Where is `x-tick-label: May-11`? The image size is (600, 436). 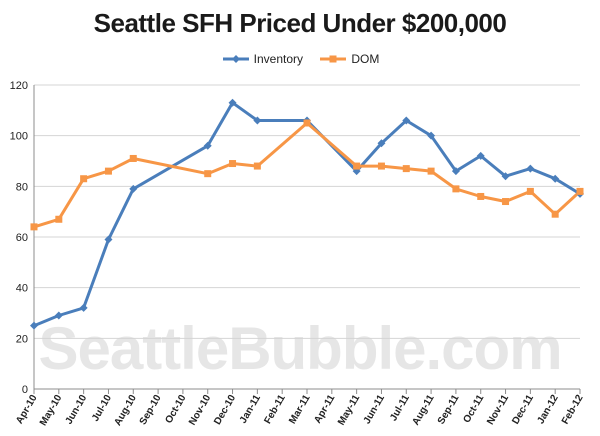 x-tick-label: May-11 is located at coordinates (349, 410).